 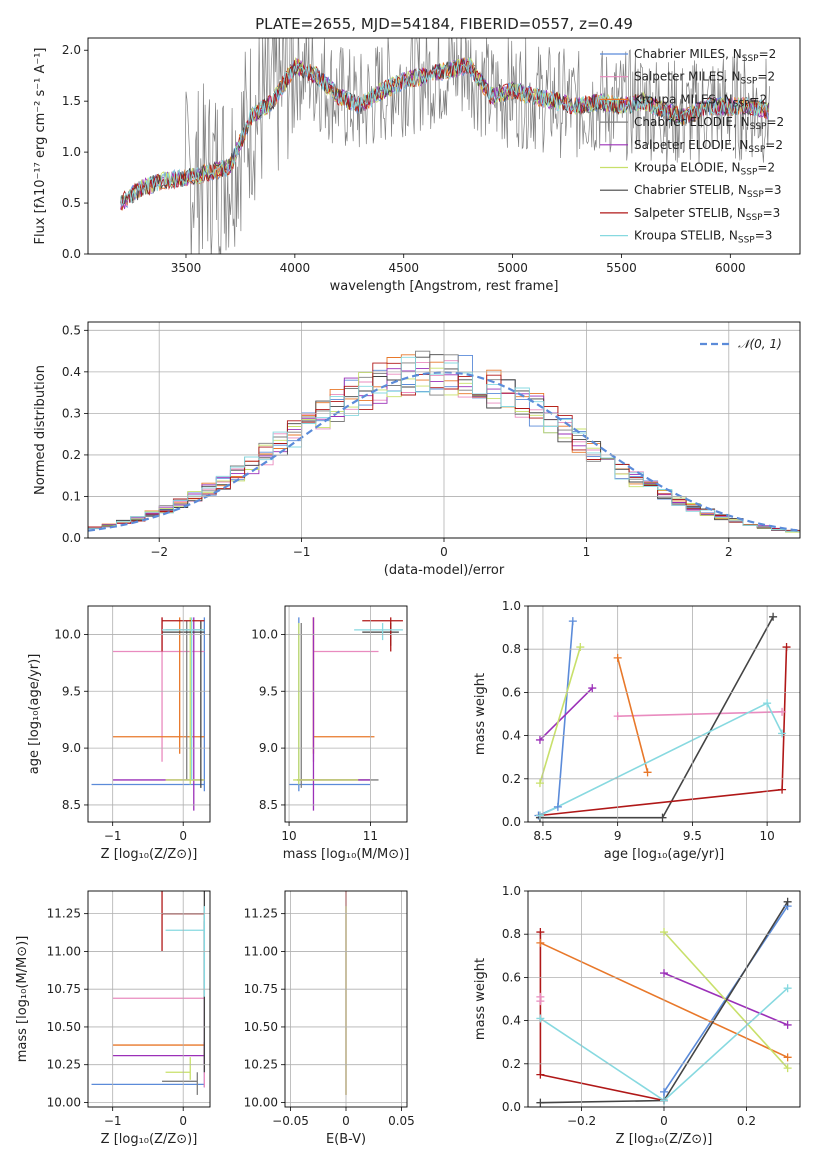 I want to click on y-tick-label: 10.25, so click(x=261, y=1065).